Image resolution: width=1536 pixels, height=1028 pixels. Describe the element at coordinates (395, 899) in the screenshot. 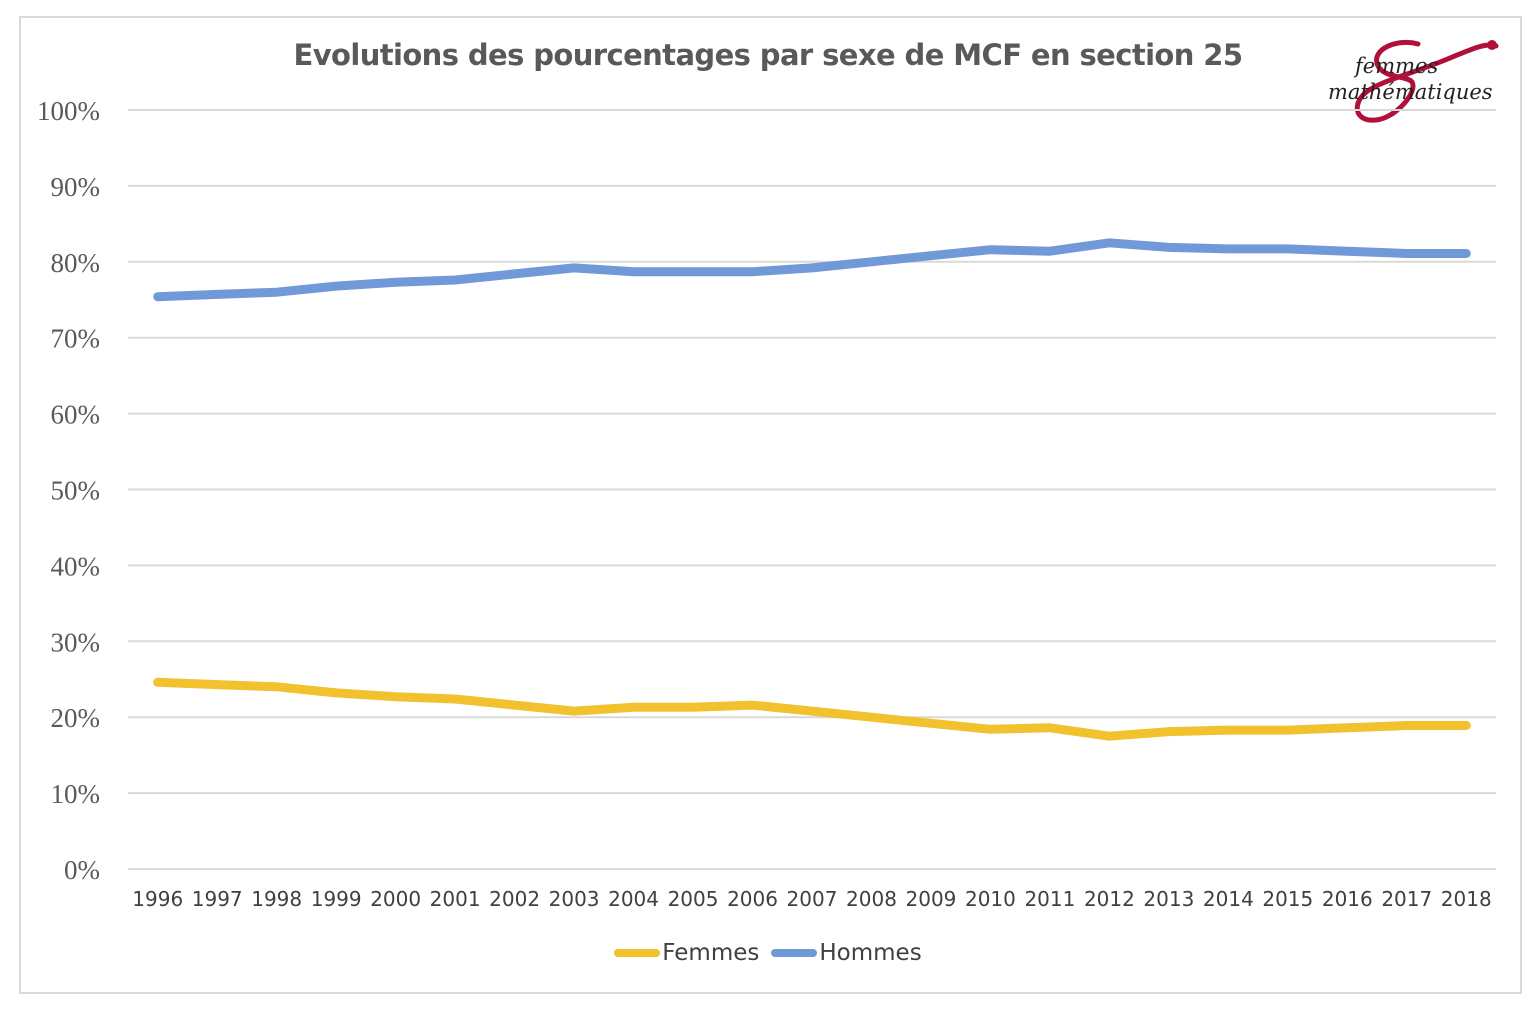

I see `x-tick-label: 2000` at that location.